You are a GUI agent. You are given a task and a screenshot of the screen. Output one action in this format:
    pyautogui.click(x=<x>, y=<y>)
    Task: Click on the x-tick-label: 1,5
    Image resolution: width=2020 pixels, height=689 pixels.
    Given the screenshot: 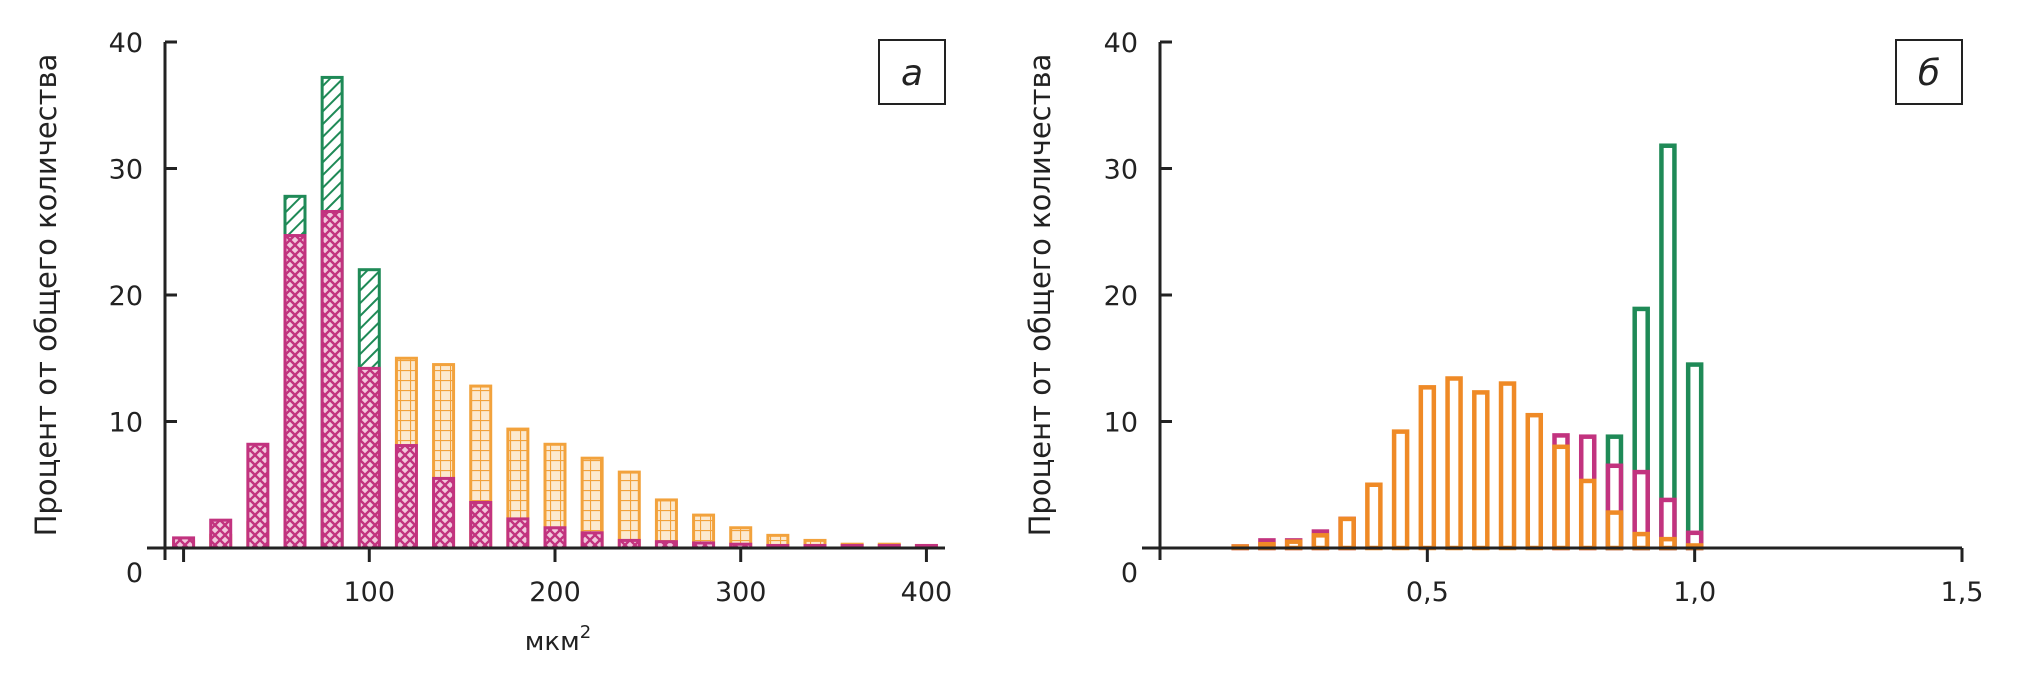 What is the action you would take?
    pyautogui.click(x=1962, y=592)
    